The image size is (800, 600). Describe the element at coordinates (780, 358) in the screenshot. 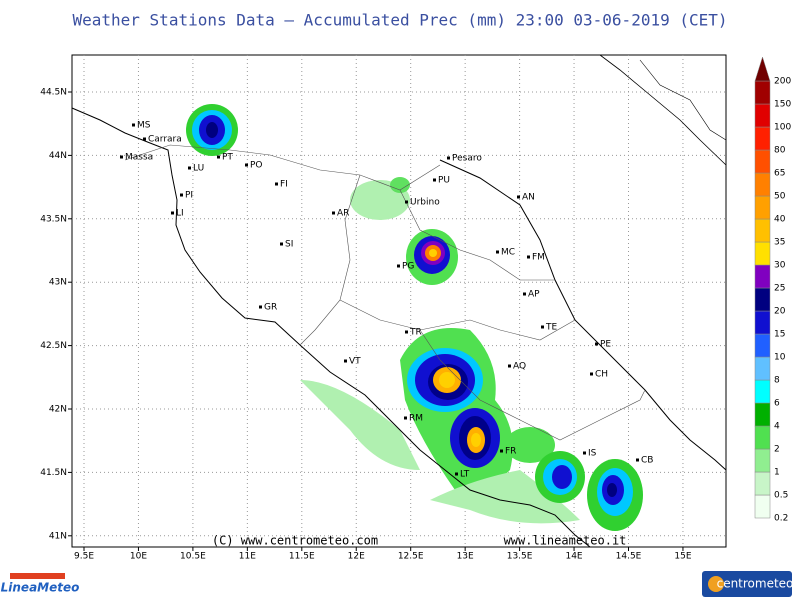

I see `colorbar-label: 10` at that location.